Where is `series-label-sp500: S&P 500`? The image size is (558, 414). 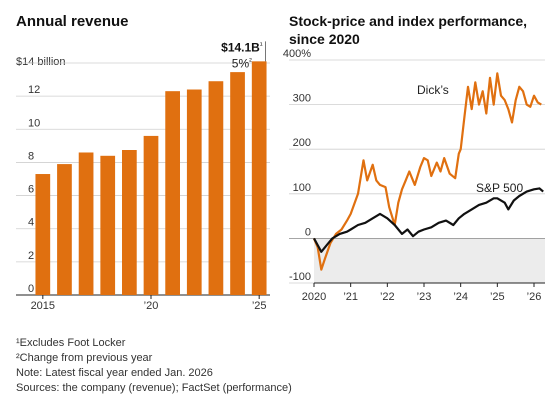 series-label-sp500: S&P 500 is located at coordinates (499, 188).